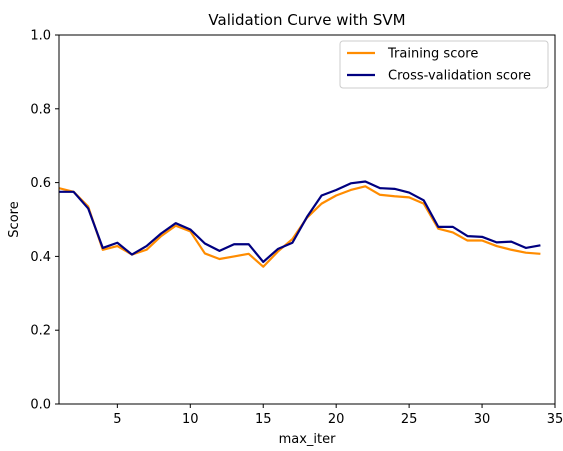 The image size is (563, 451). What do you see at coordinates (40, 109) in the screenshot?
I see `y-tick-label: 0.8` at bounding box center [40, 109].